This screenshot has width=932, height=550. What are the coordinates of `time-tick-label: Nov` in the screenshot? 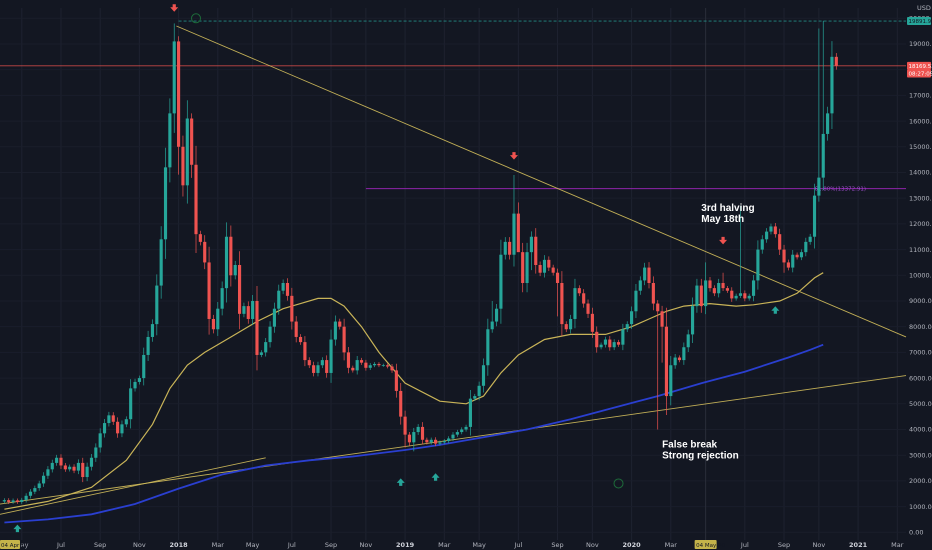 It's located at (819, 545).